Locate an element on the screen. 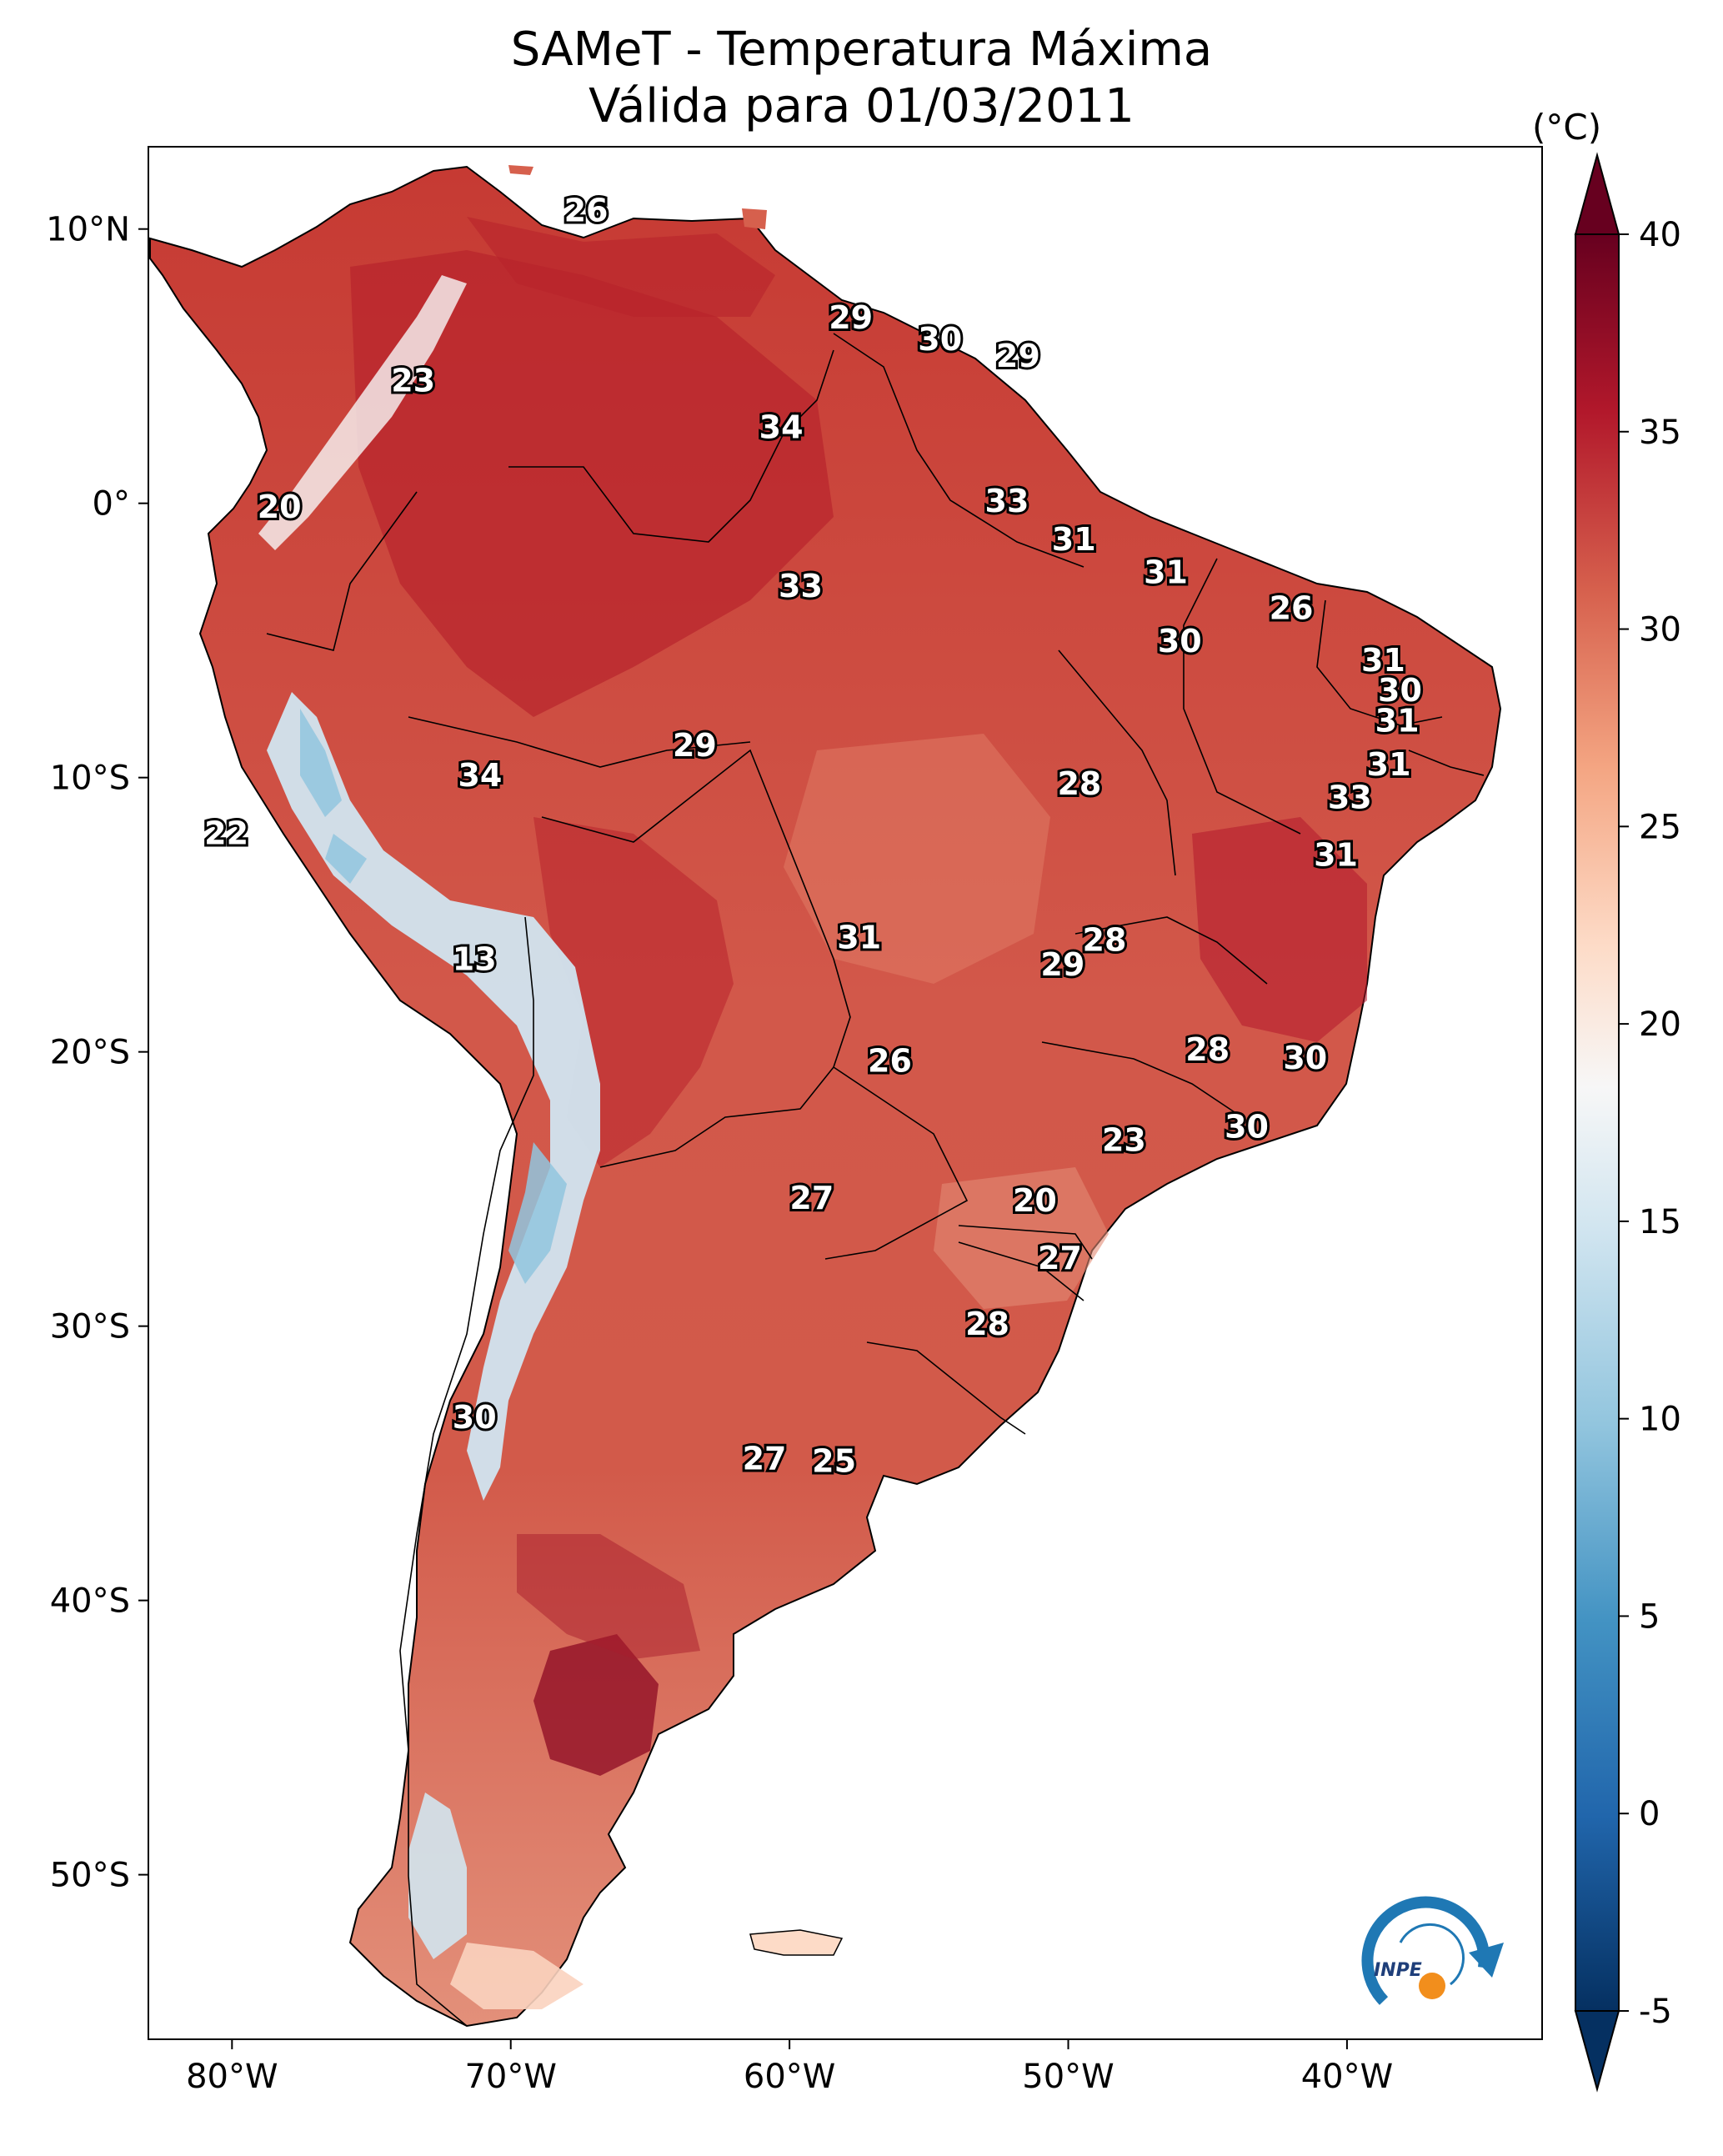  latitude-axis: 10°N 0° 10°S 20°S 30°S 40°S 50°S is located at coordinates (97, 1053).